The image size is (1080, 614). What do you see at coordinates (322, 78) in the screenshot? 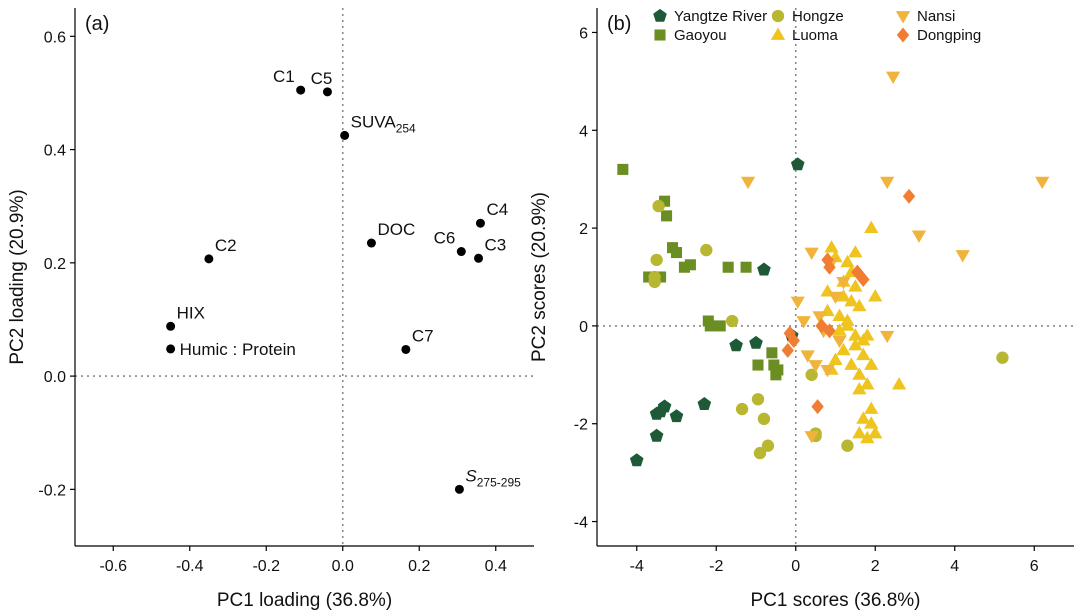
I see `loading-point-label: C5` at bounding box center [322, 78].